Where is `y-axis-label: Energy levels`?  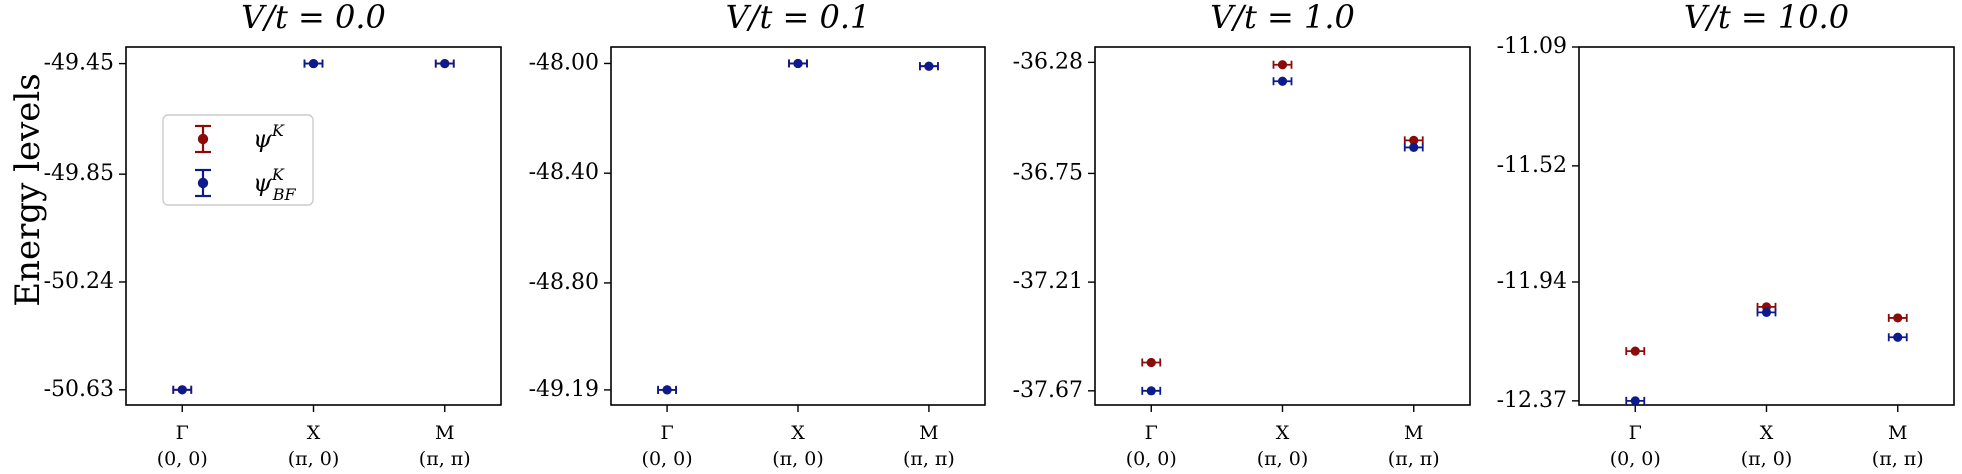
y-axis-label: Energy levels is located at coordinates (28, 190).